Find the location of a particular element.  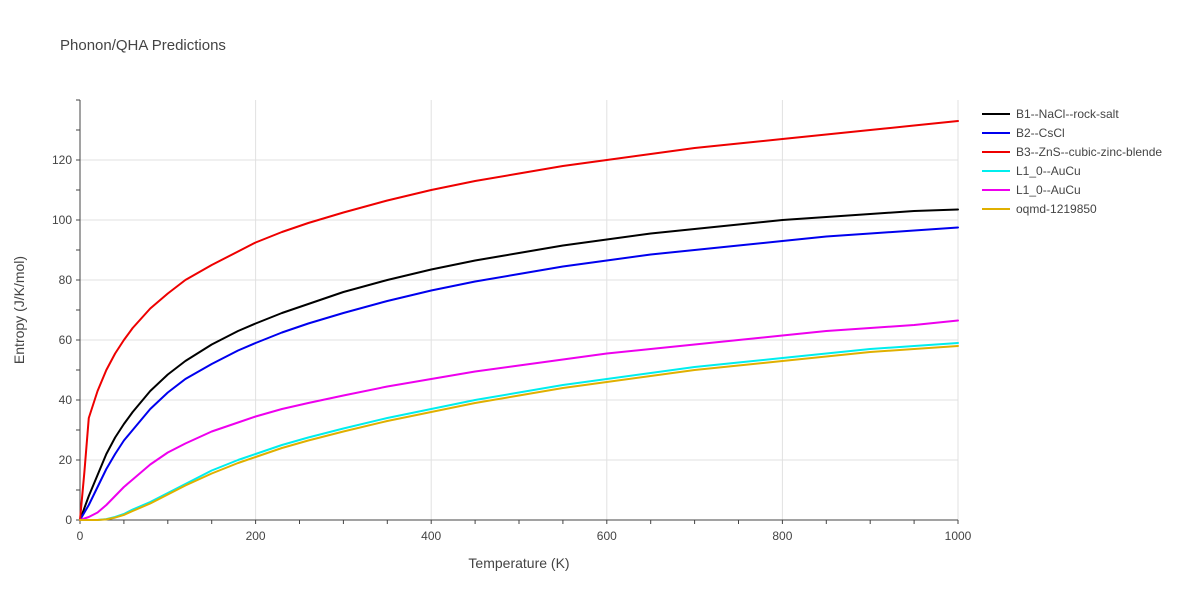

x-tick-label: 600 is located at coordinates (607, 536).